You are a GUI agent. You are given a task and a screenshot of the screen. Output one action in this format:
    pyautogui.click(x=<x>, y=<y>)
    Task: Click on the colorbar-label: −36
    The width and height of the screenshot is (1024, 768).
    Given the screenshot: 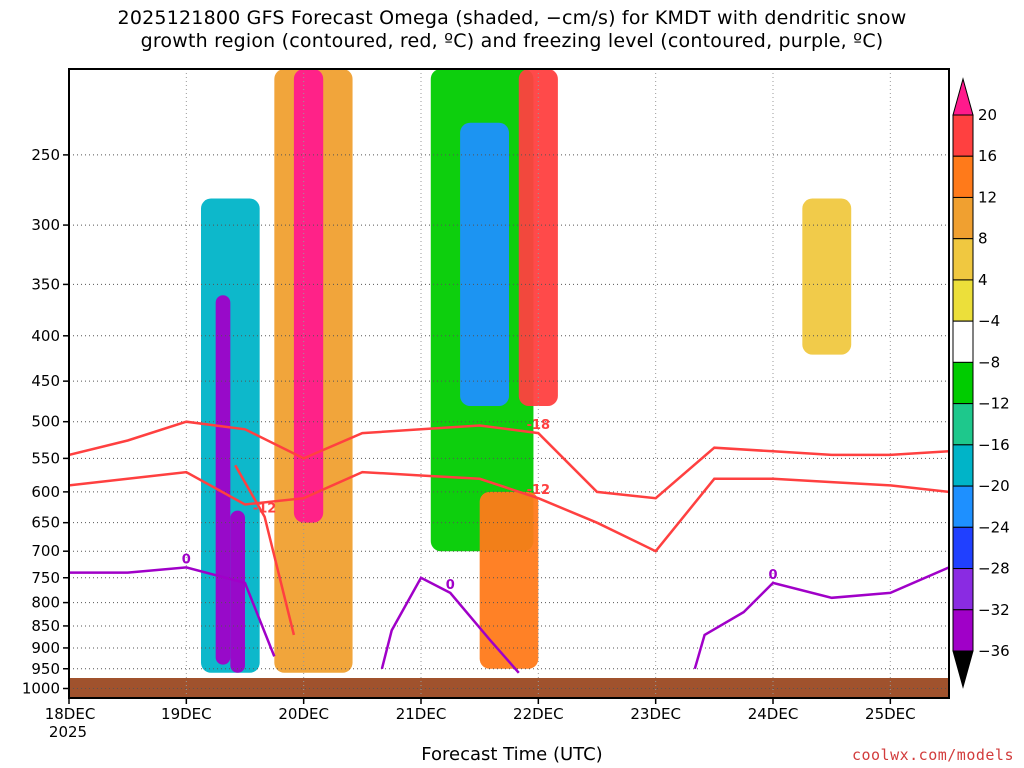 What is the action you would take?
    pyautogui.click(x=994, y=651)
    